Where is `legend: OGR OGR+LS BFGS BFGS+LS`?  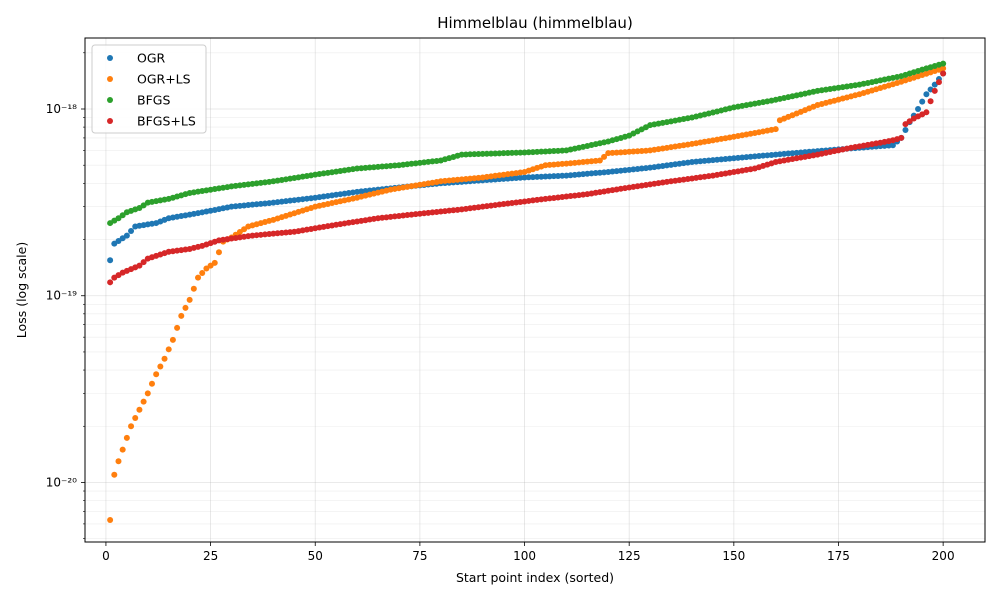
legend: OGR OGR+LS BFGS BFGS+LS is located at coordinates (149, 89).